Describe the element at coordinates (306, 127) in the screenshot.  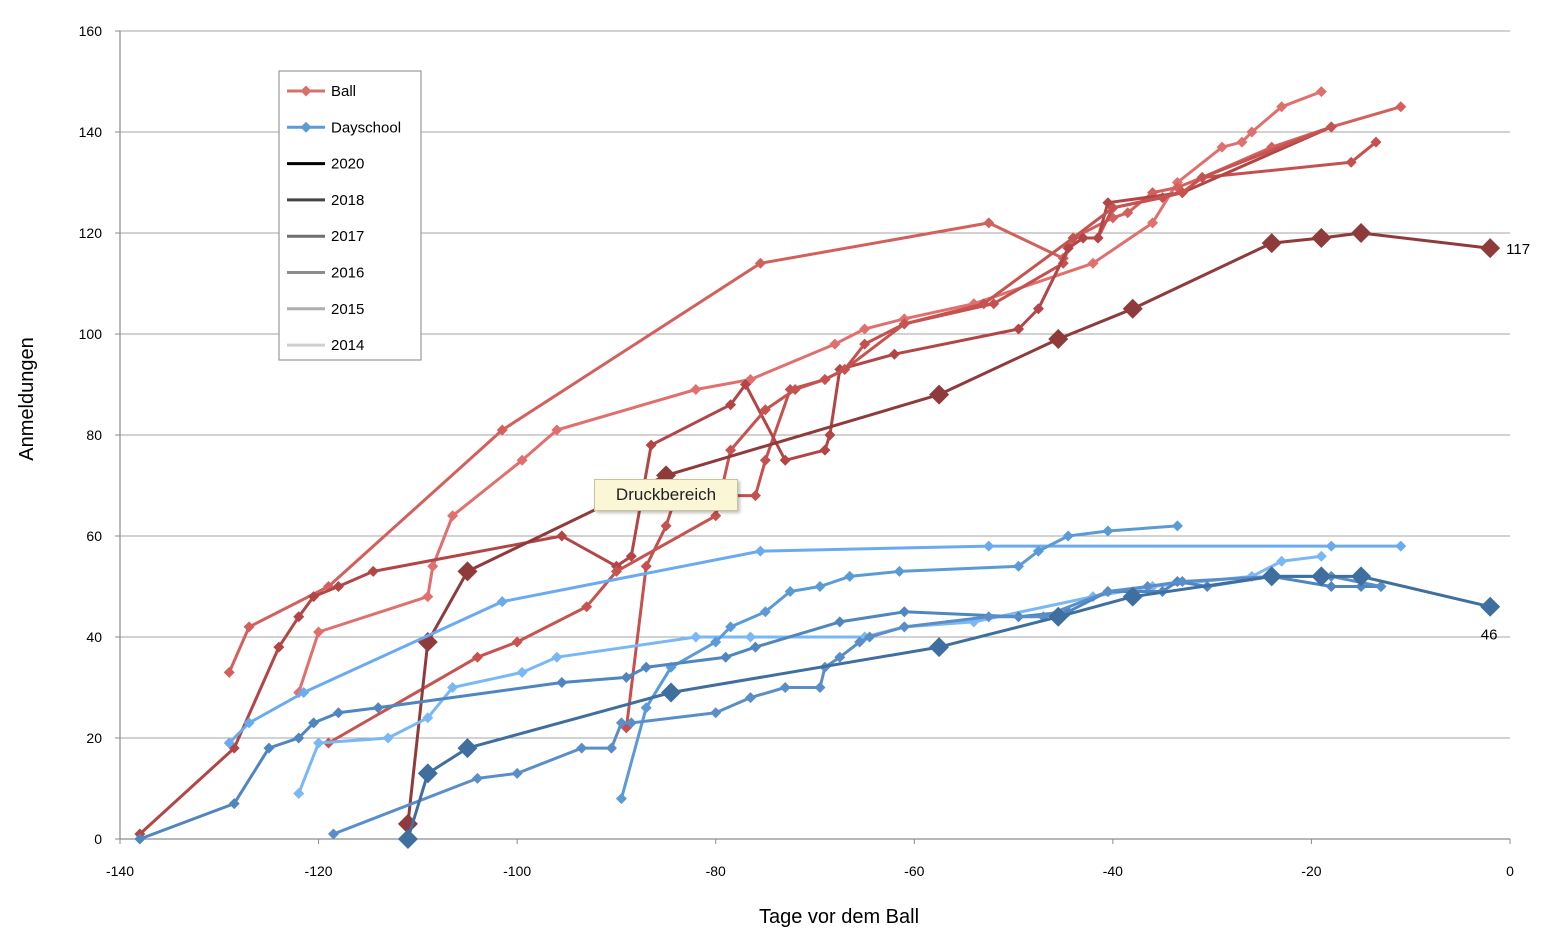
I see `legend-marker` at that location.